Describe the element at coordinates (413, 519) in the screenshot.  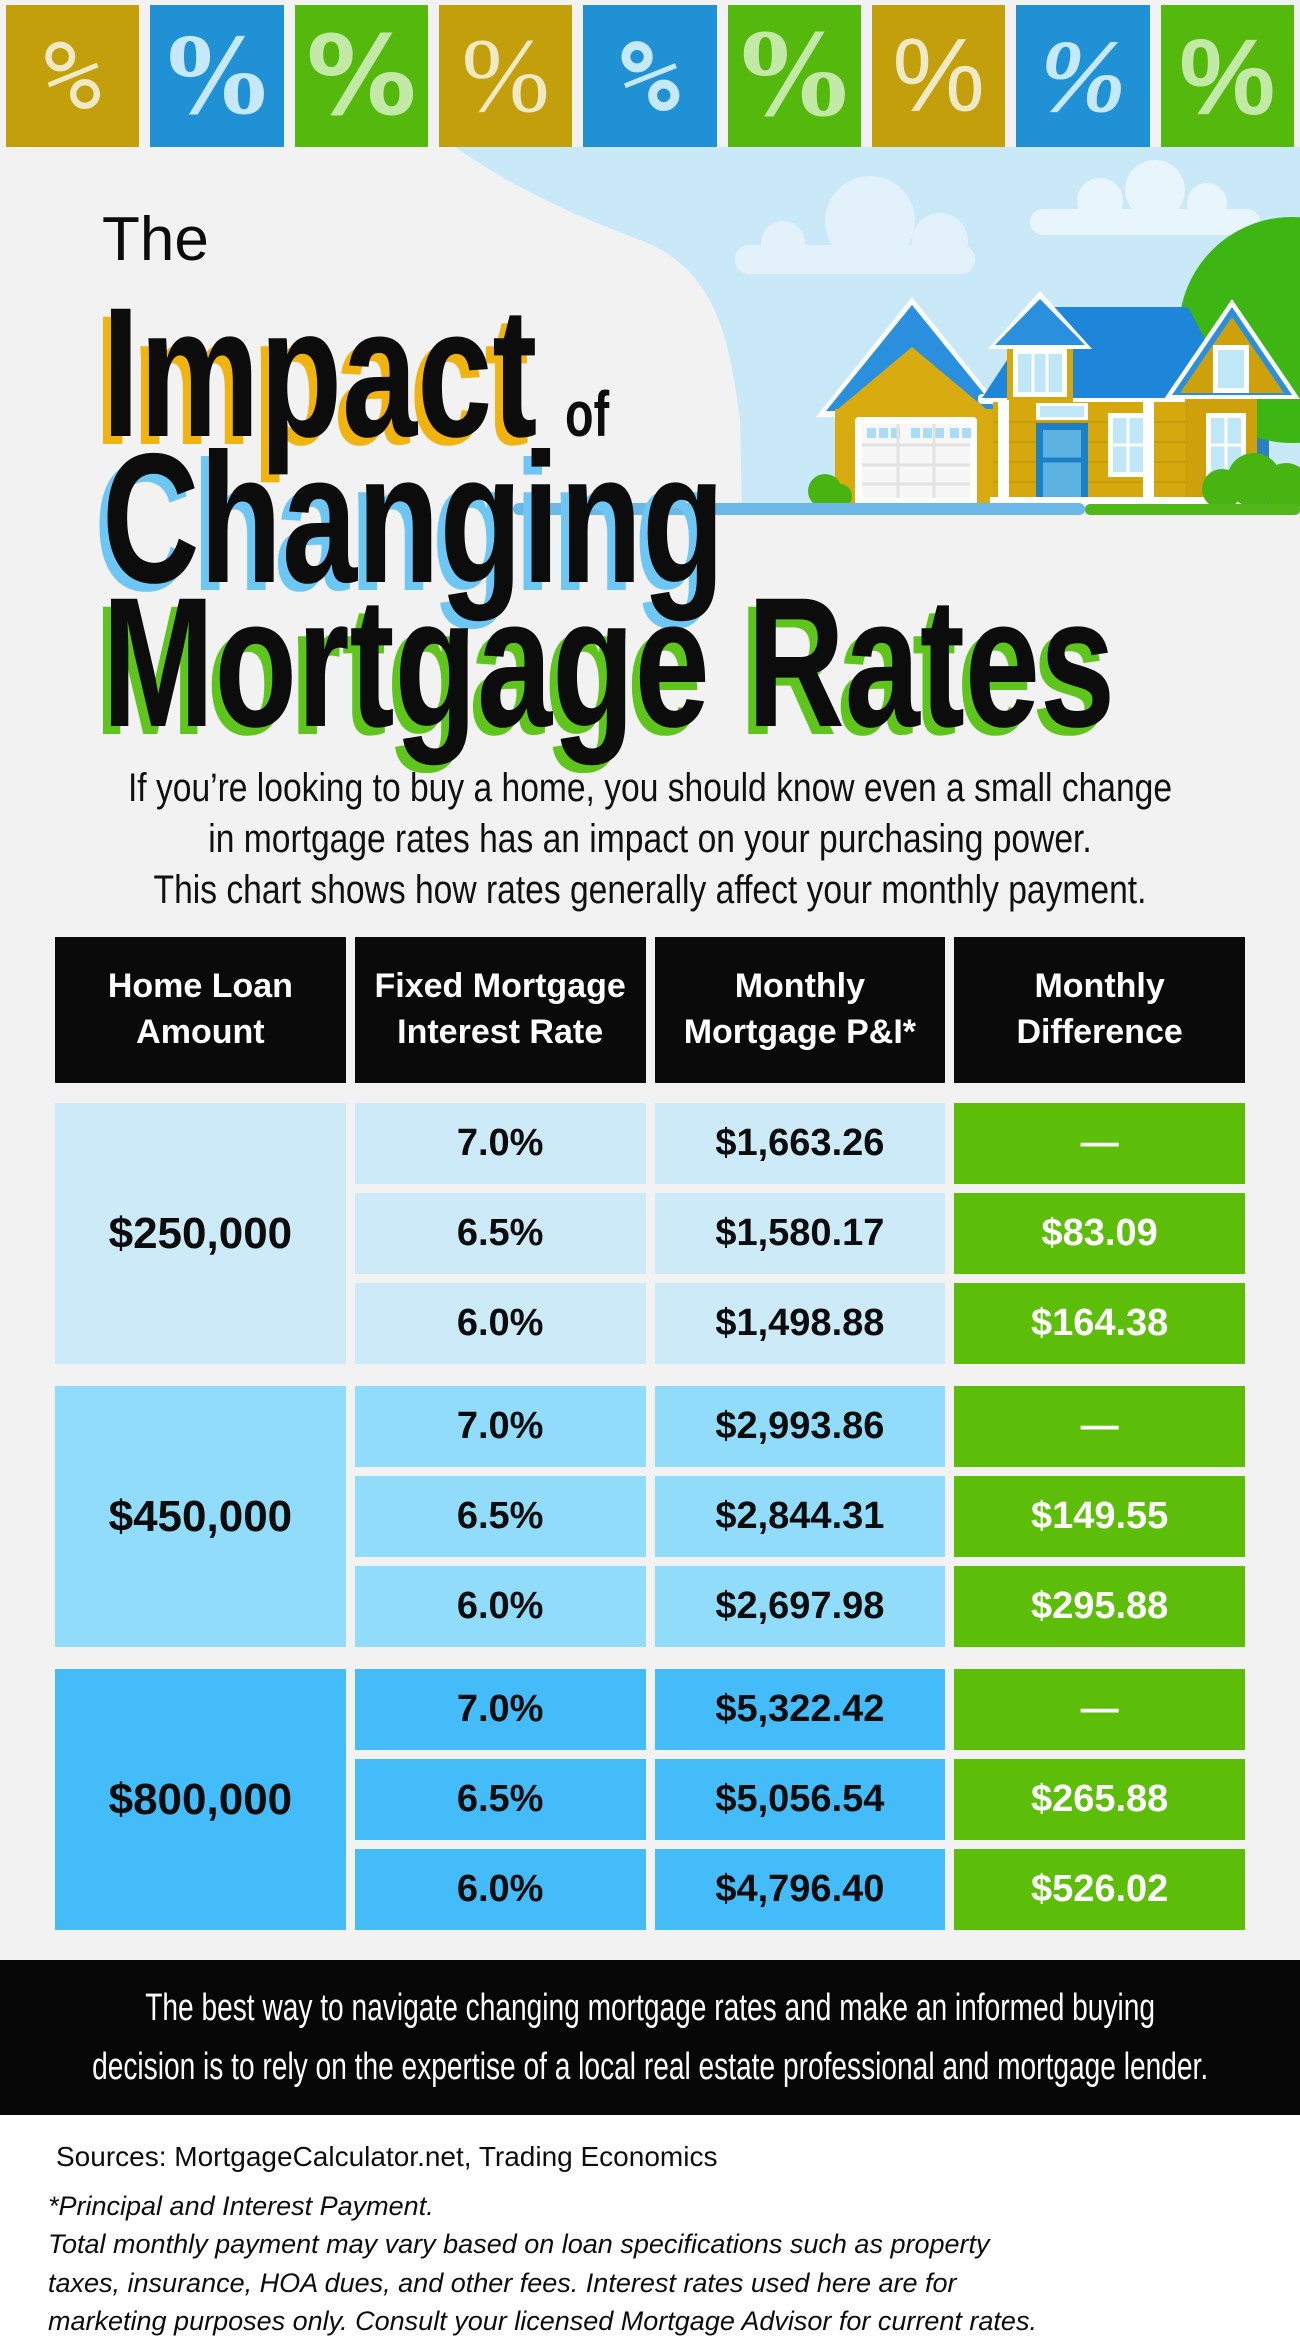
I see `title-word-changing: Changing` at that location.